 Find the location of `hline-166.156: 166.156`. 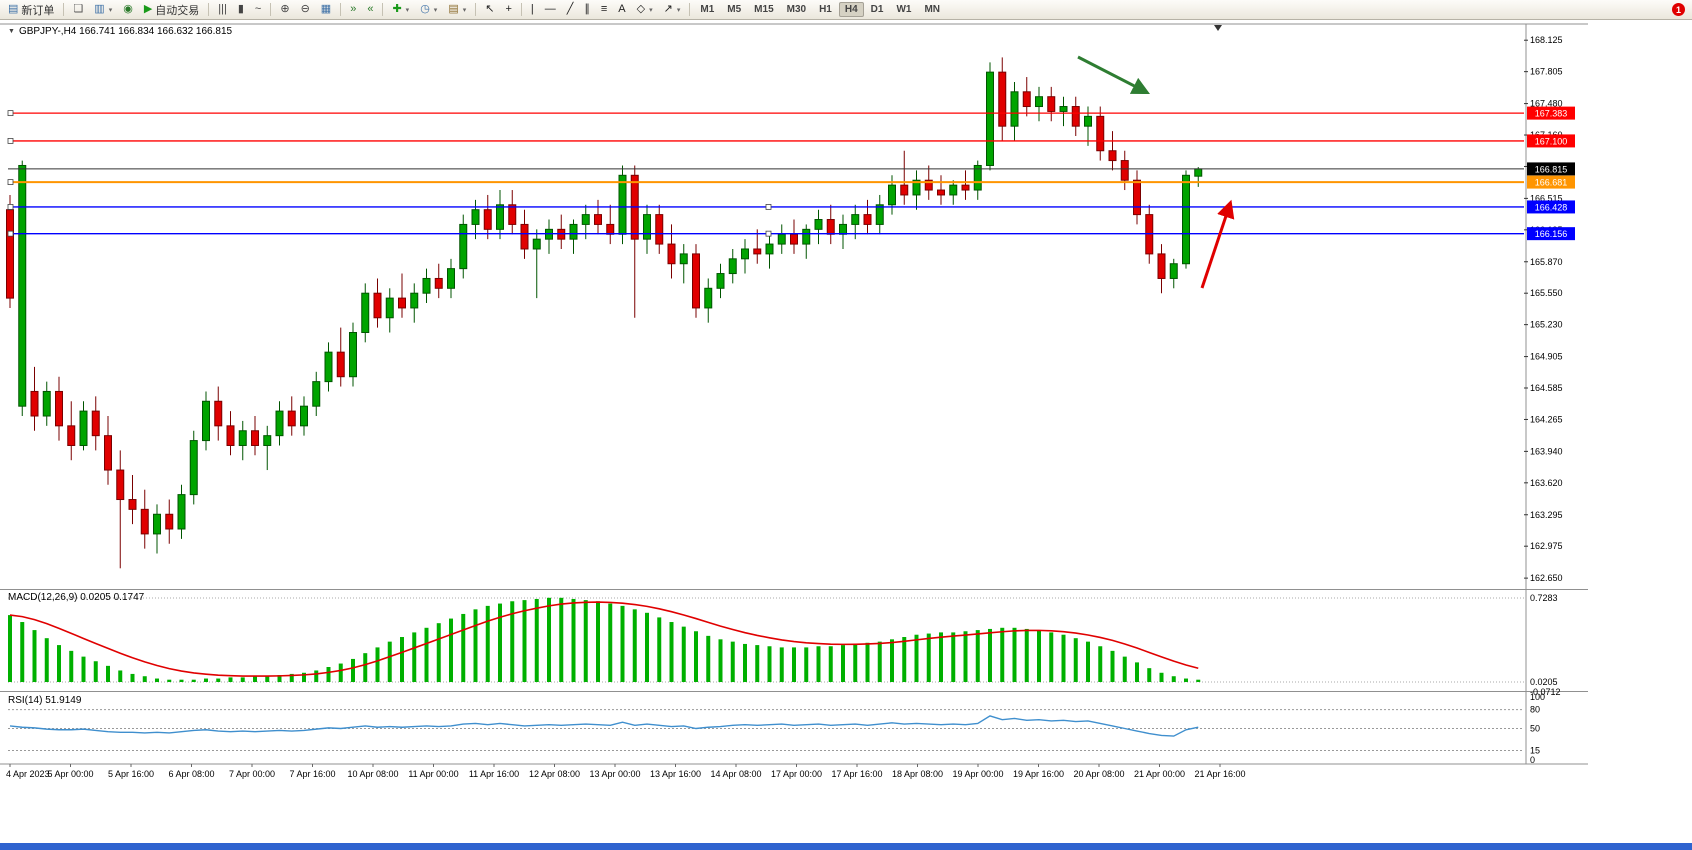

hline-166.156: 166.156 is located at coordinates (791, 234).